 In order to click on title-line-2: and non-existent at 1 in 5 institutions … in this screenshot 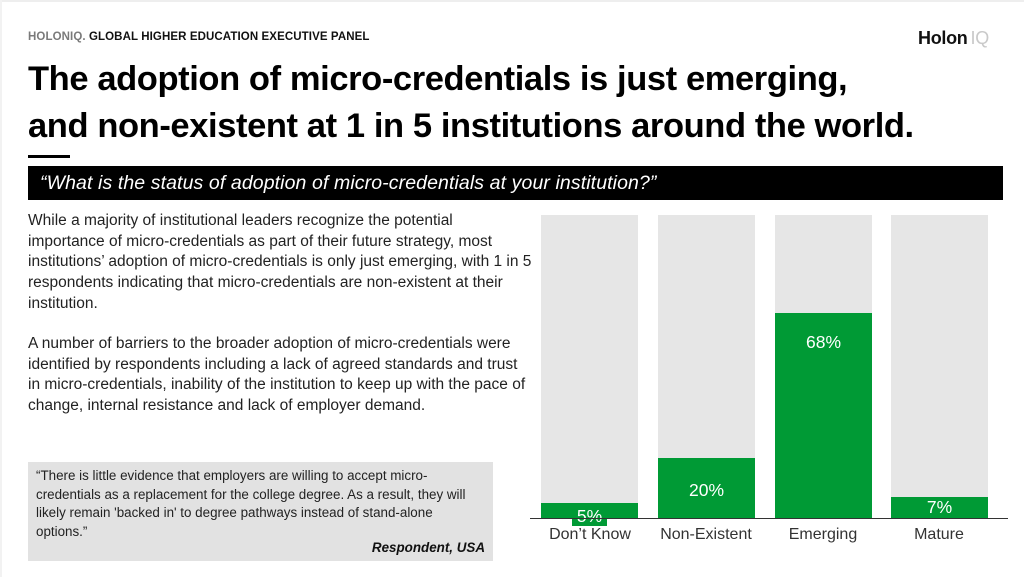, I will do `click(471, 126)`.